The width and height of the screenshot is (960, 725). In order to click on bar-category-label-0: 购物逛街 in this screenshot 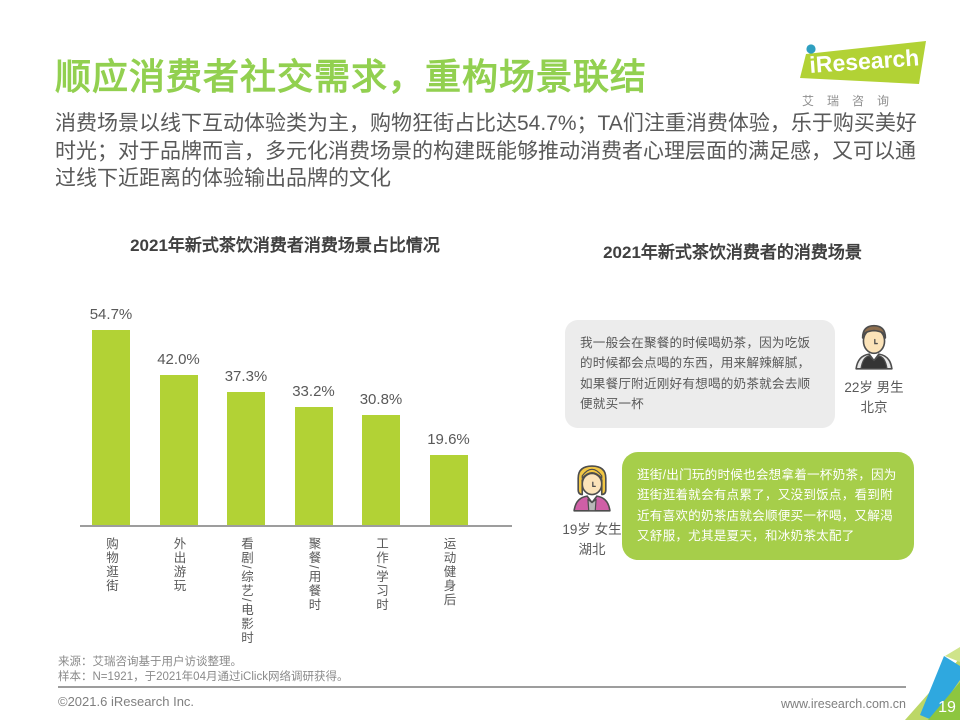, I will do `click(111, 565)`.